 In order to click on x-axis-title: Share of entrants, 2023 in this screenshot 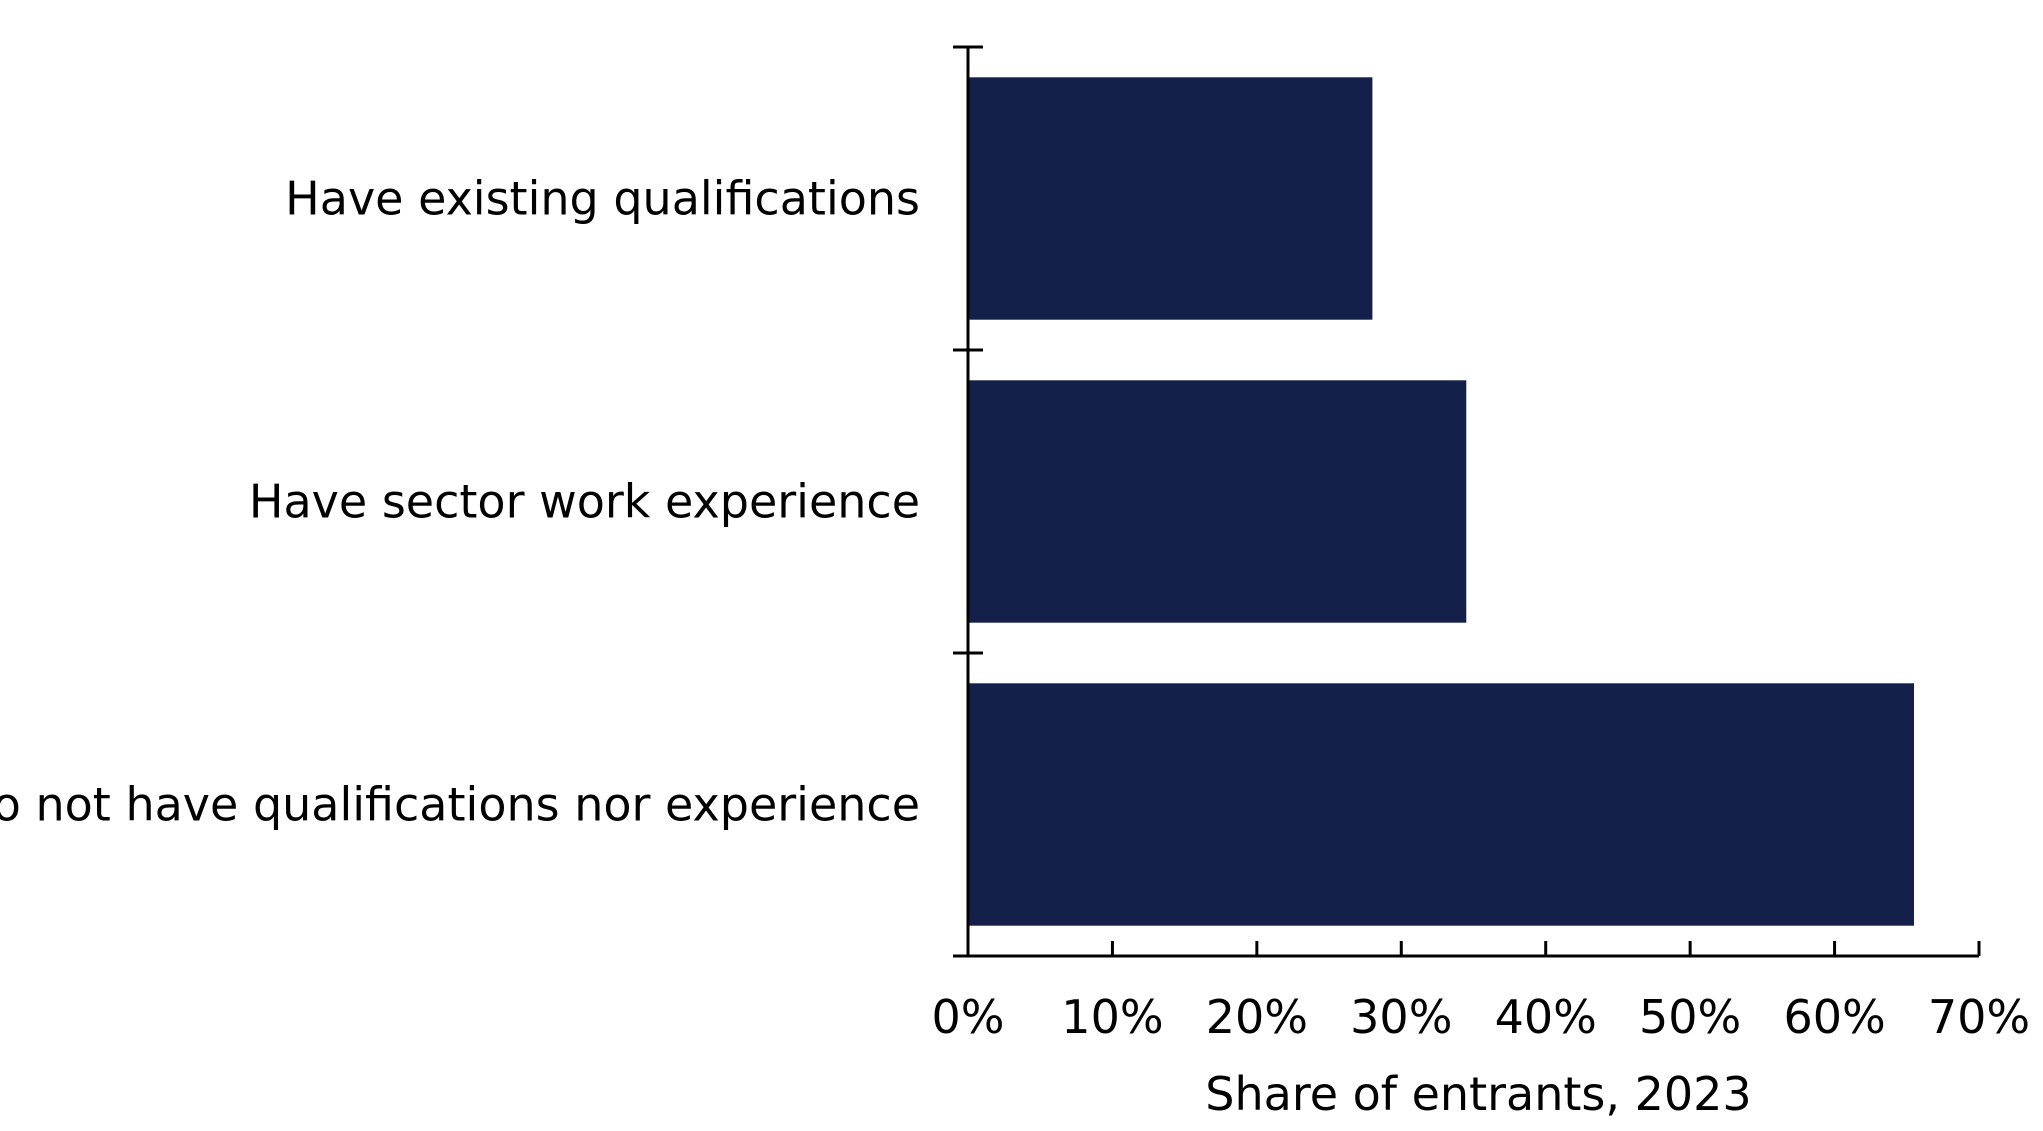, I will do `click(1478, 1094)`.